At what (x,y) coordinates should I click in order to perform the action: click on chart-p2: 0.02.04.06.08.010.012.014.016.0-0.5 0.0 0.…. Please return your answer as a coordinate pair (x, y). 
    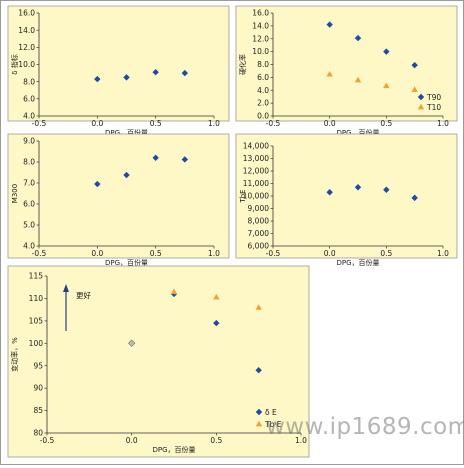
    Looking at the image, I should click on (346, 71).